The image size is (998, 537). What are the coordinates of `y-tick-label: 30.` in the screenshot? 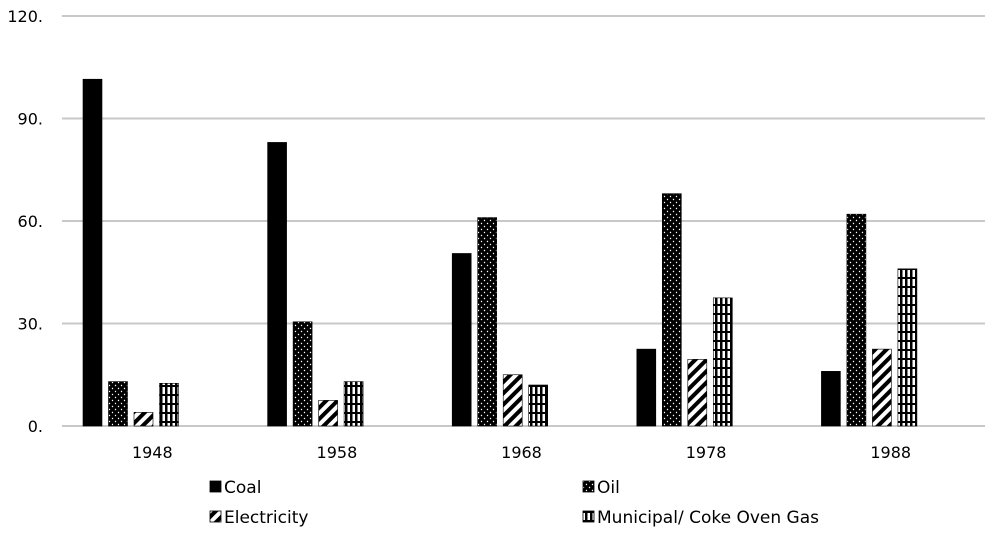 It's located at (30, 324).